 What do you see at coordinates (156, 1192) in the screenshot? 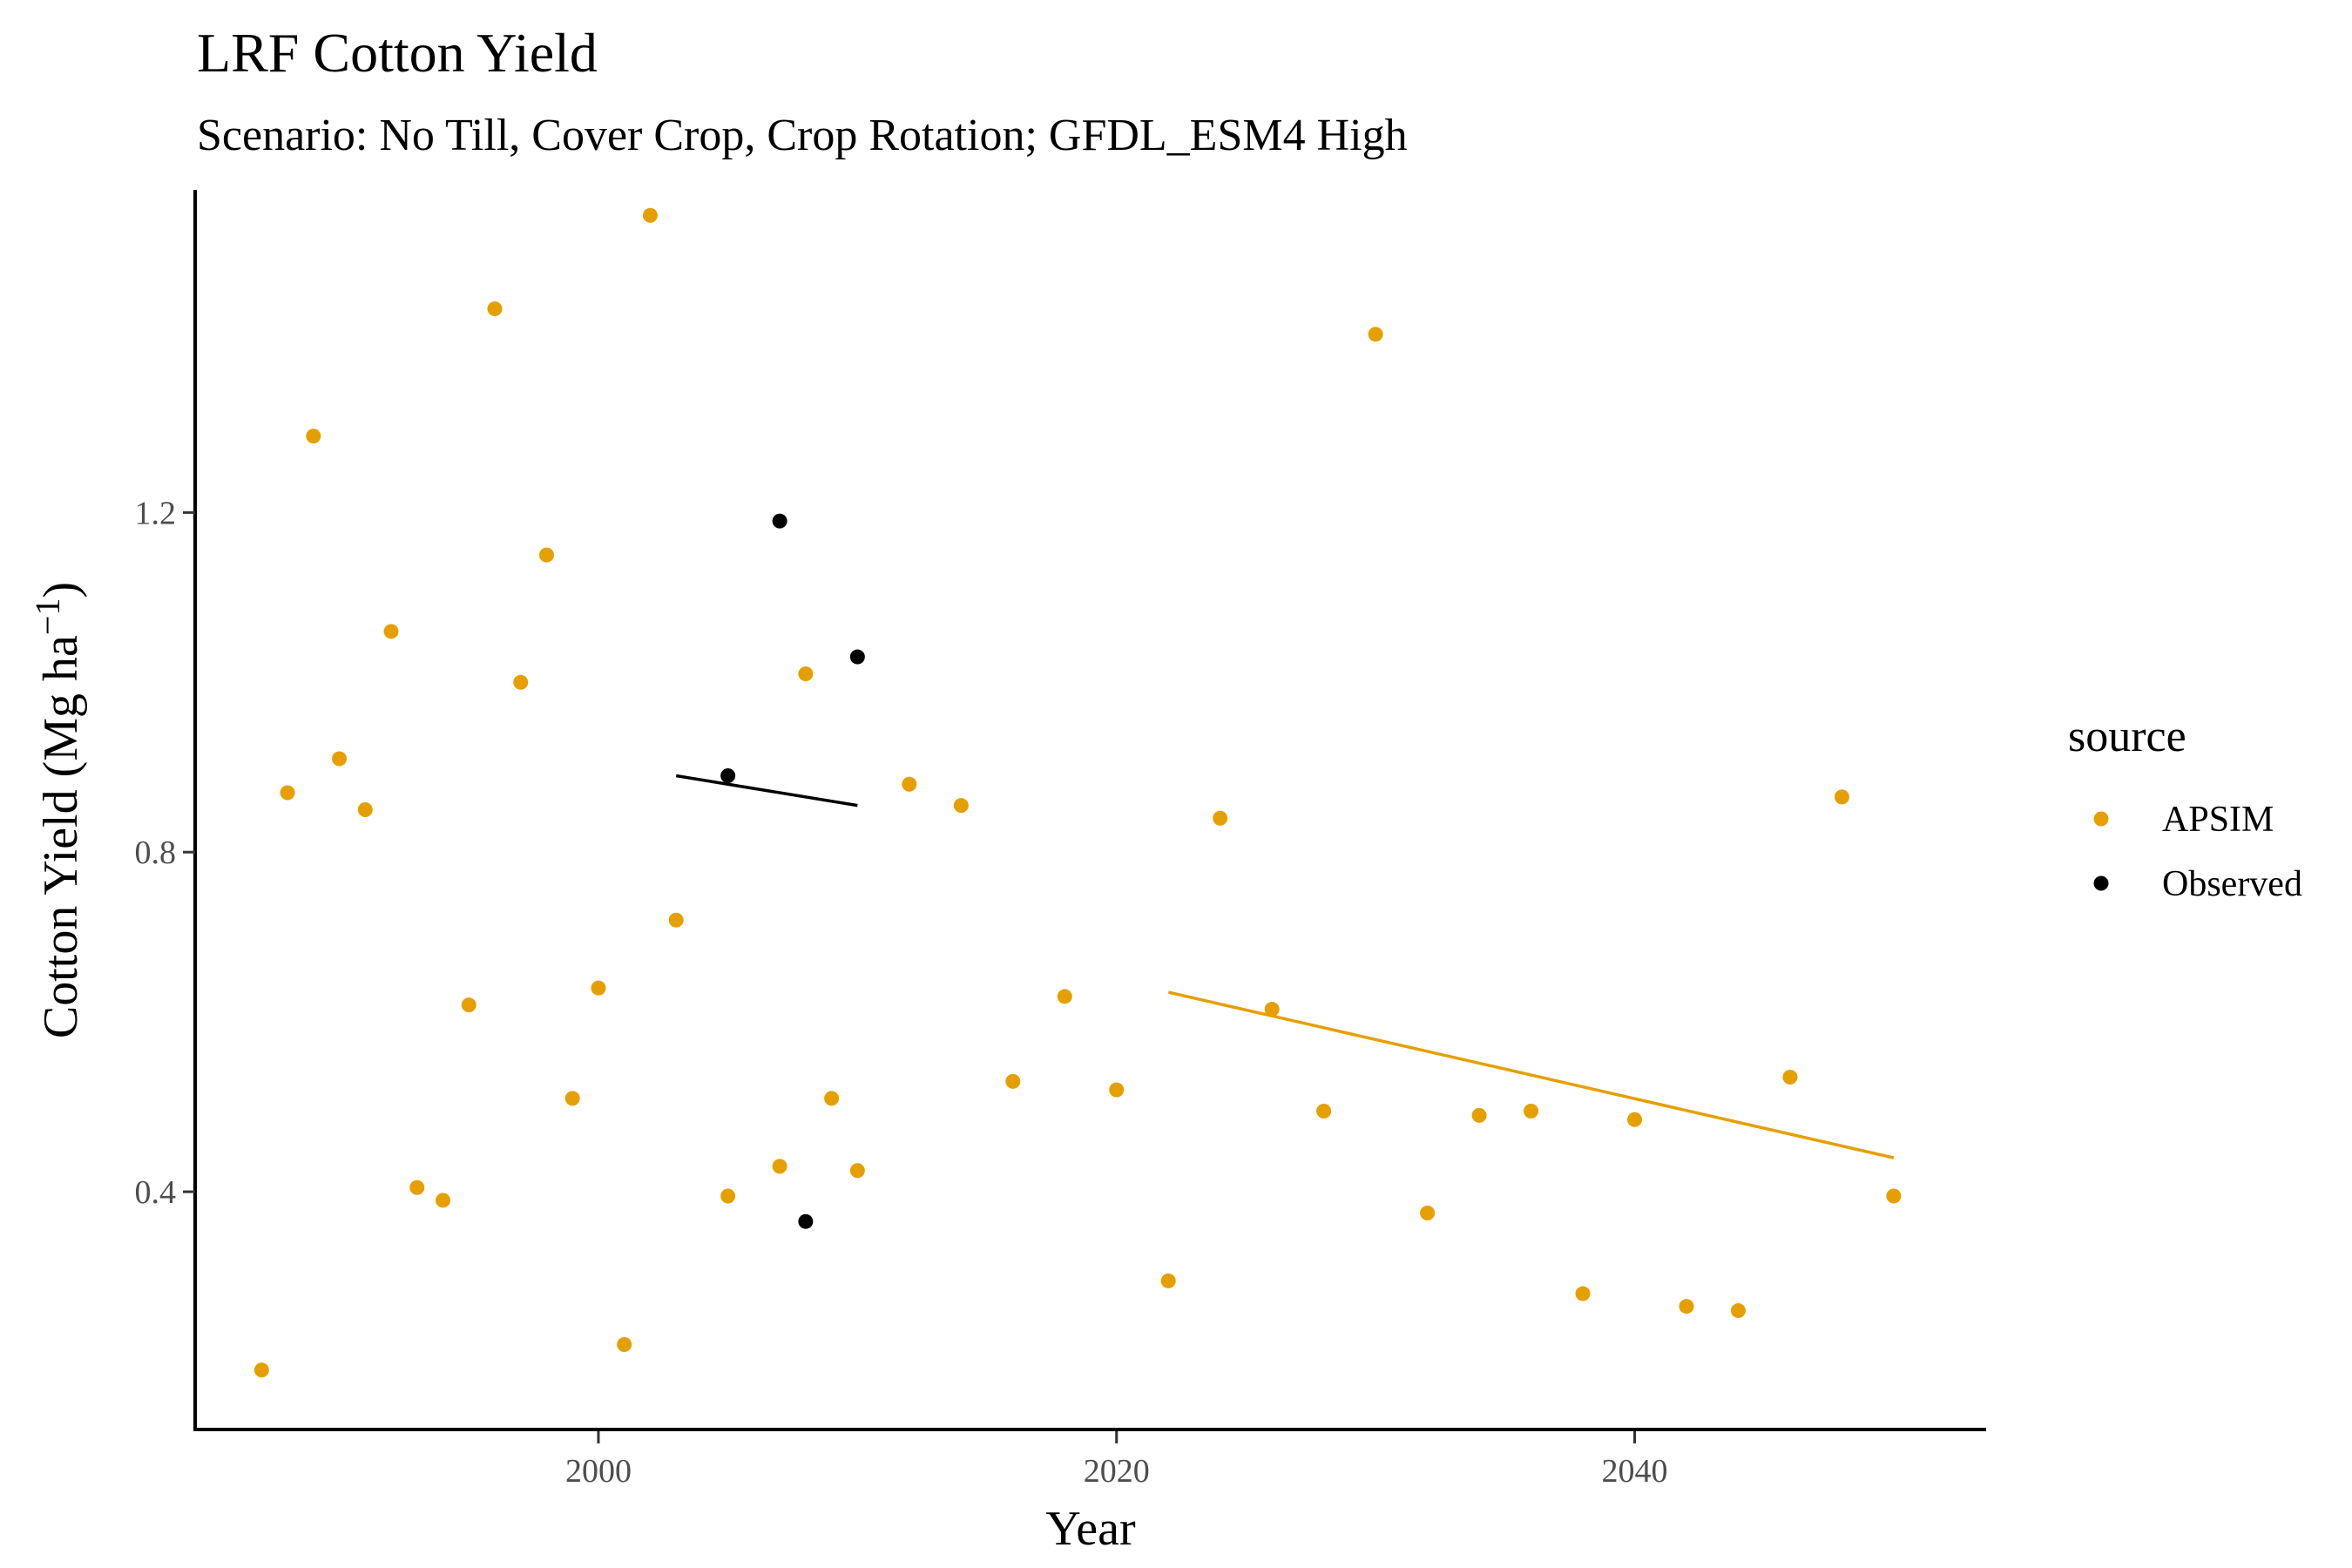
I see `y-tick-label: 0.4` at bounding box center [156, 1192].